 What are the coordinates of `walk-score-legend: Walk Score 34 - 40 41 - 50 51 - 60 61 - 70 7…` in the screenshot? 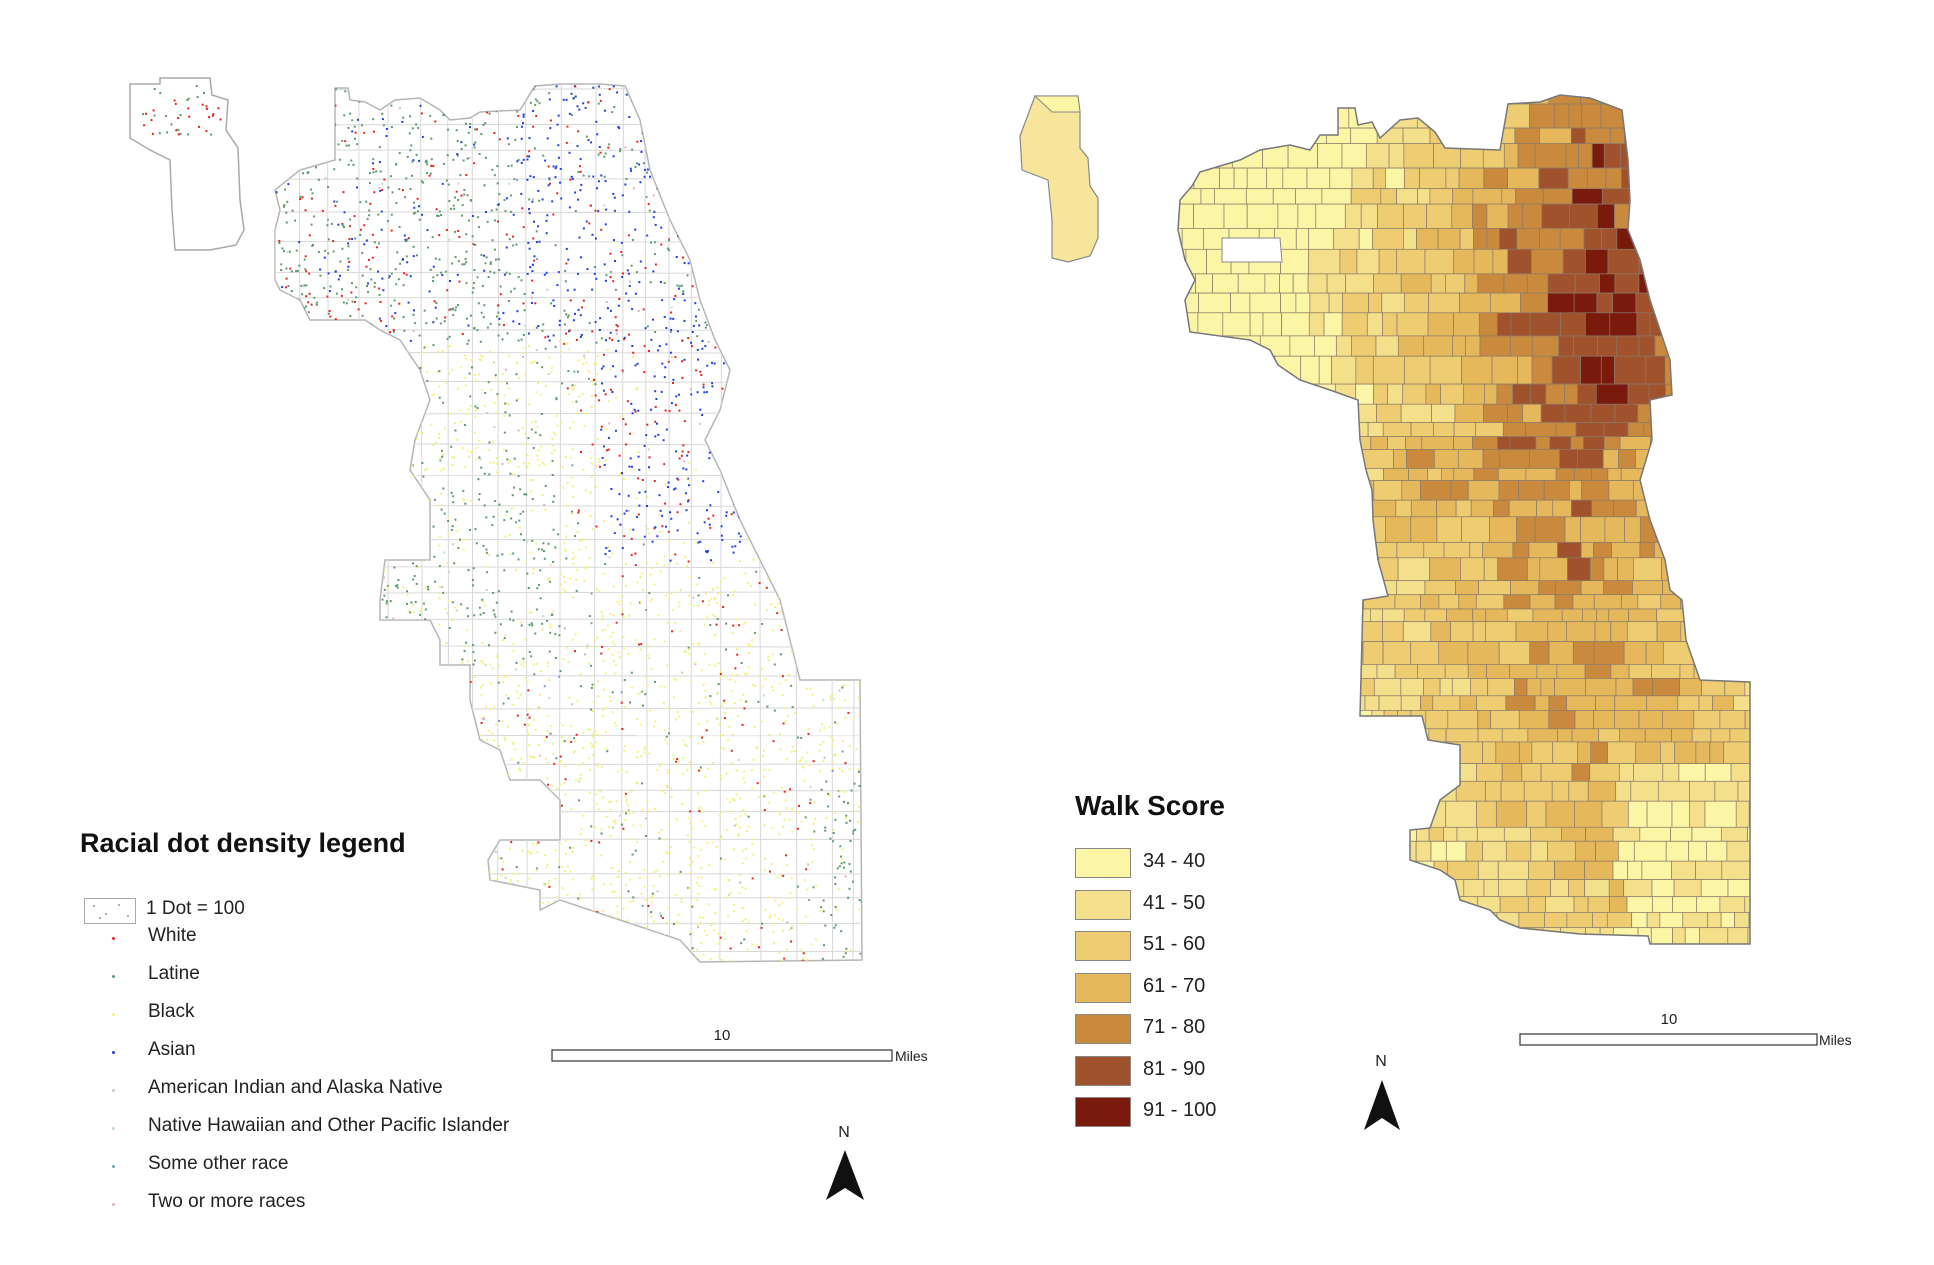 It's located at (1225, 970).